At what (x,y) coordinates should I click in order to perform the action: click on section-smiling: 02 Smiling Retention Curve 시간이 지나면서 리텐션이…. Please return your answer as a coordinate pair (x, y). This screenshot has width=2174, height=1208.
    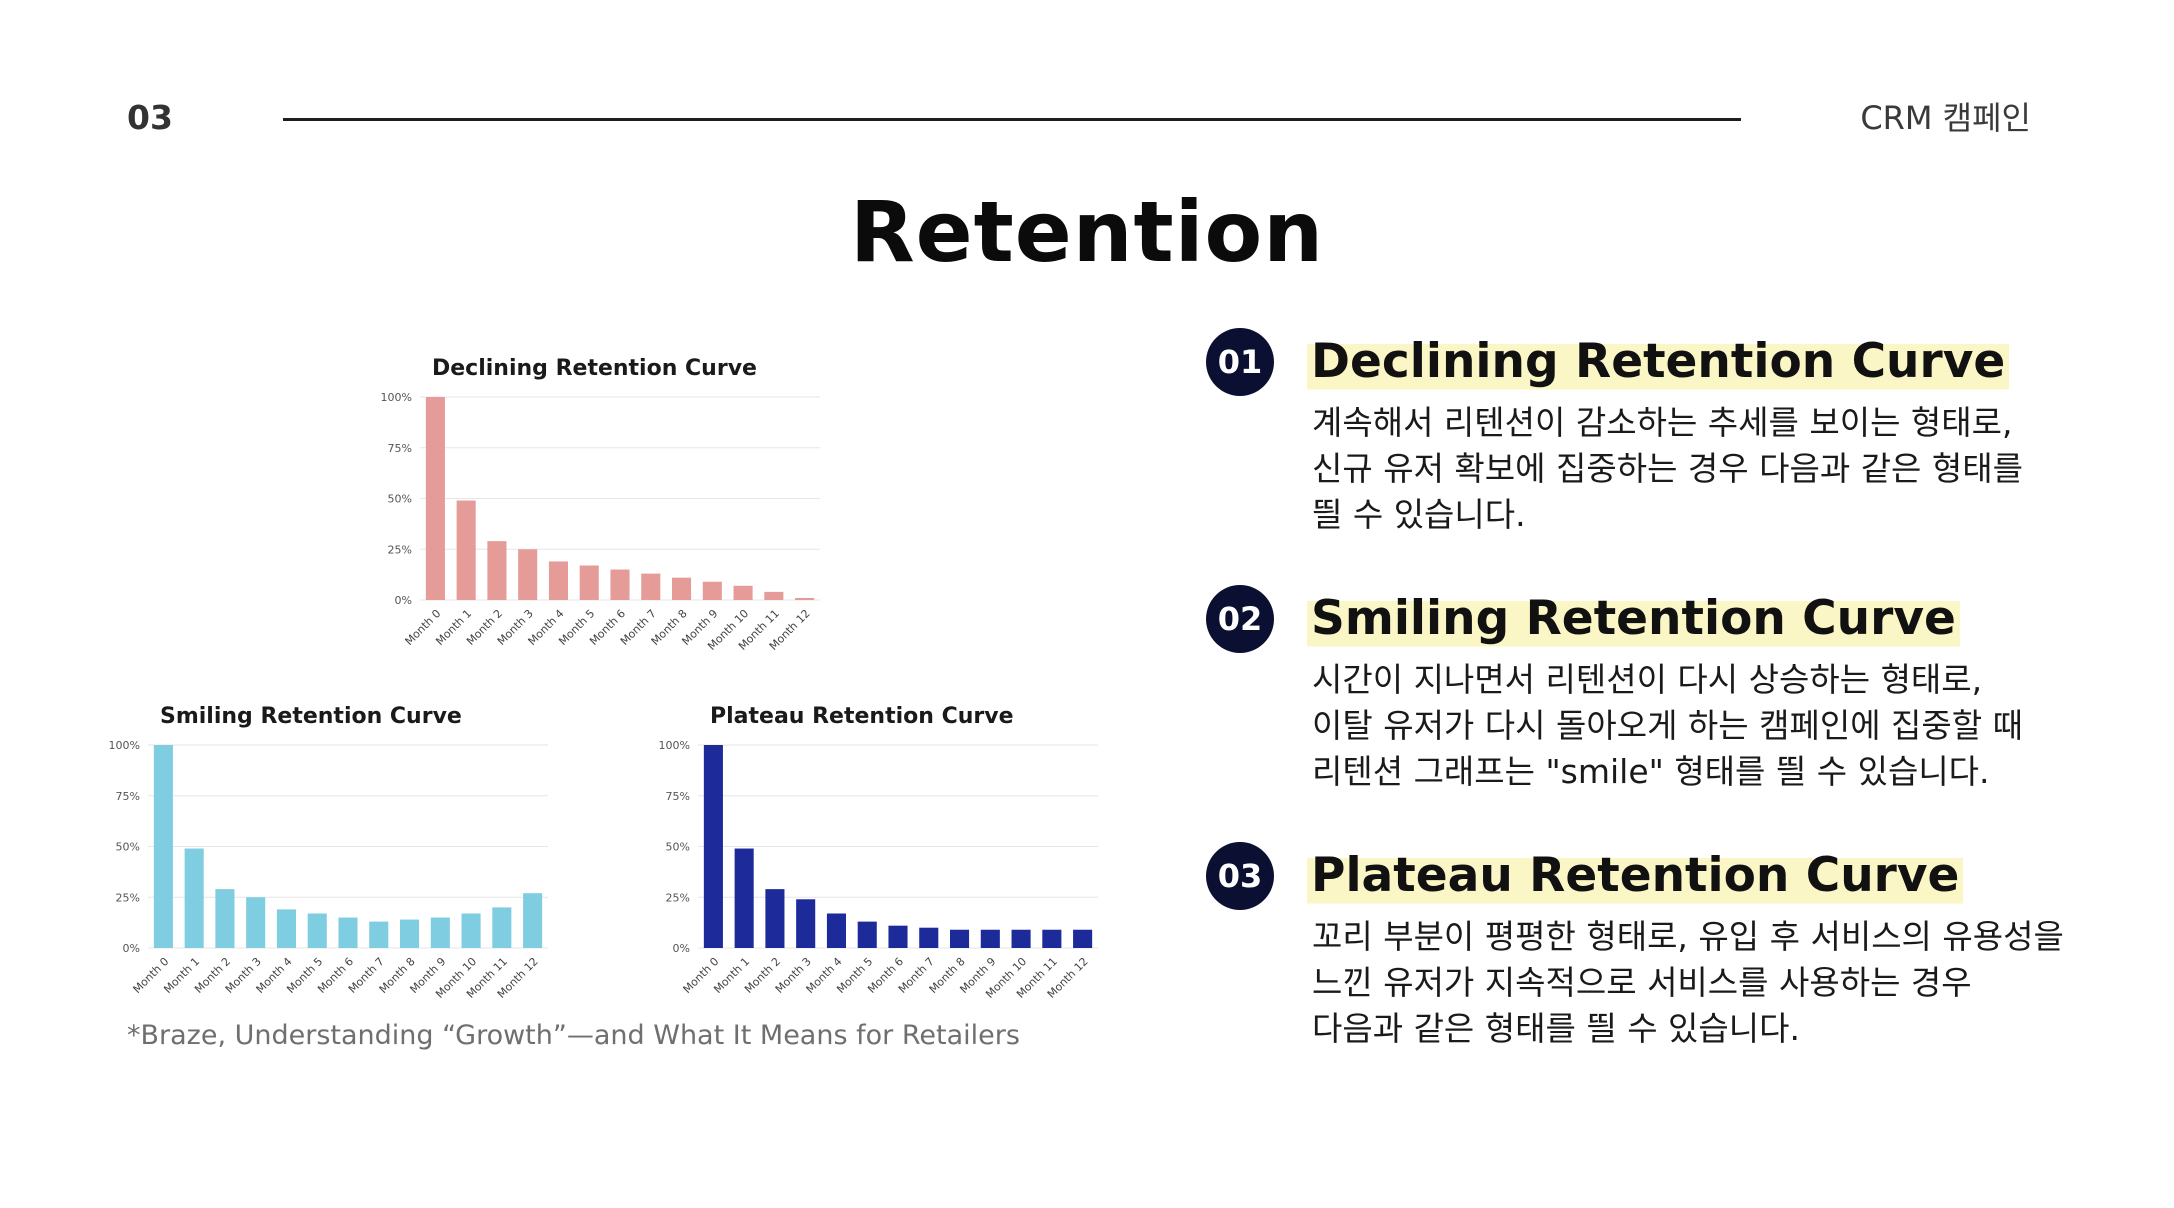
    Looking at the image, I should click on (1656, 695).